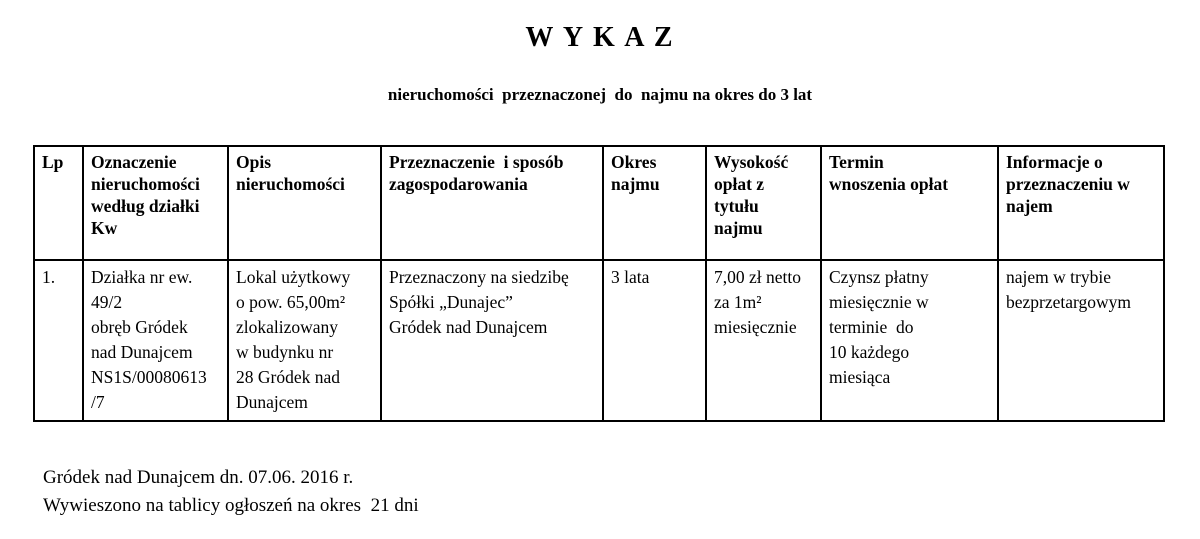 This screenshot has width=1200, height=539. I want to click on column-header-informacje: Informacje o przeznaczeniu w najem, so click(1081, 203).